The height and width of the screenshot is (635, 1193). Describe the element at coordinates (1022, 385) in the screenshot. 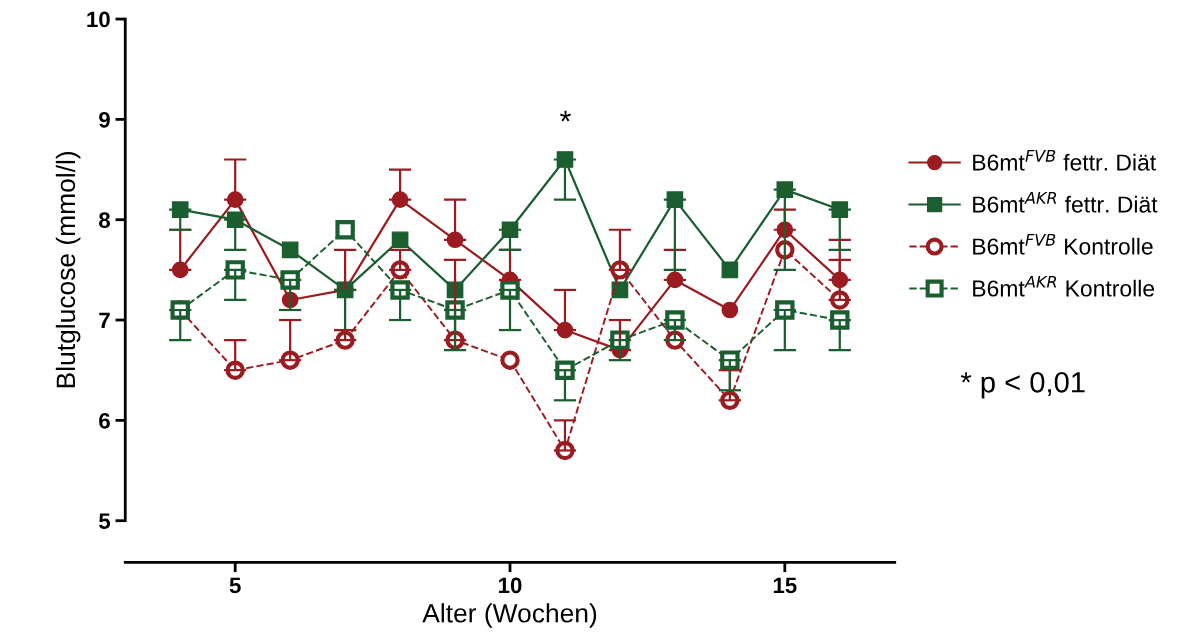

I see `text: * p < 0,01` at that location.